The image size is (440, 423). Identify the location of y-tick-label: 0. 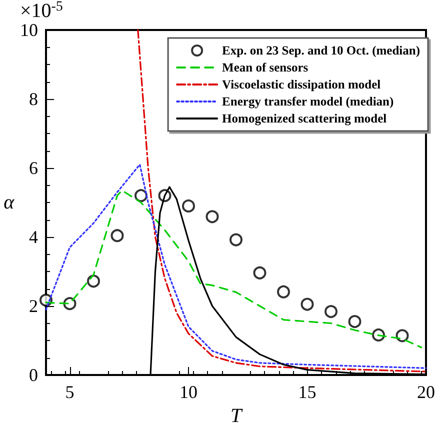
(33, 375).